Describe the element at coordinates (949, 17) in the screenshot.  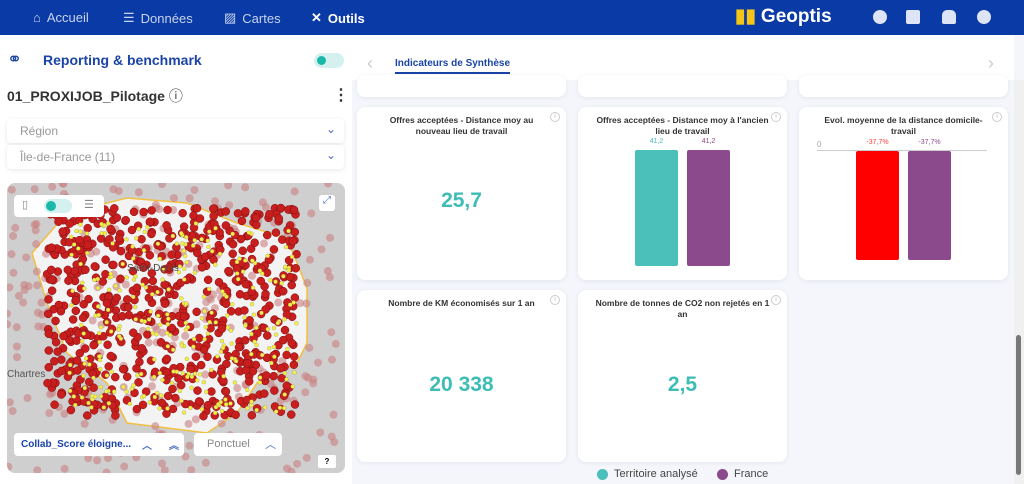
I see `bell-icon` at that location.